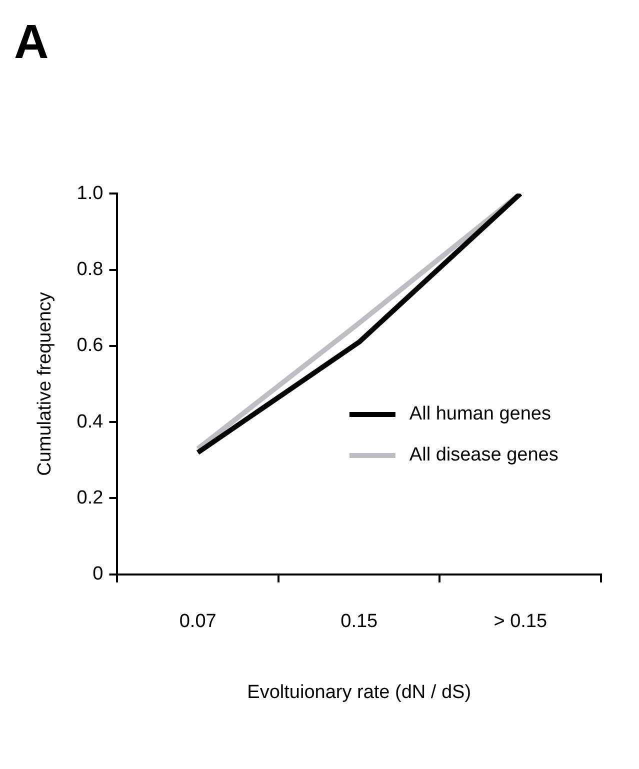 The width and height of the screenshot is (639, 769). I want to click on y-tick-label: 0.8, so click(90, 269).